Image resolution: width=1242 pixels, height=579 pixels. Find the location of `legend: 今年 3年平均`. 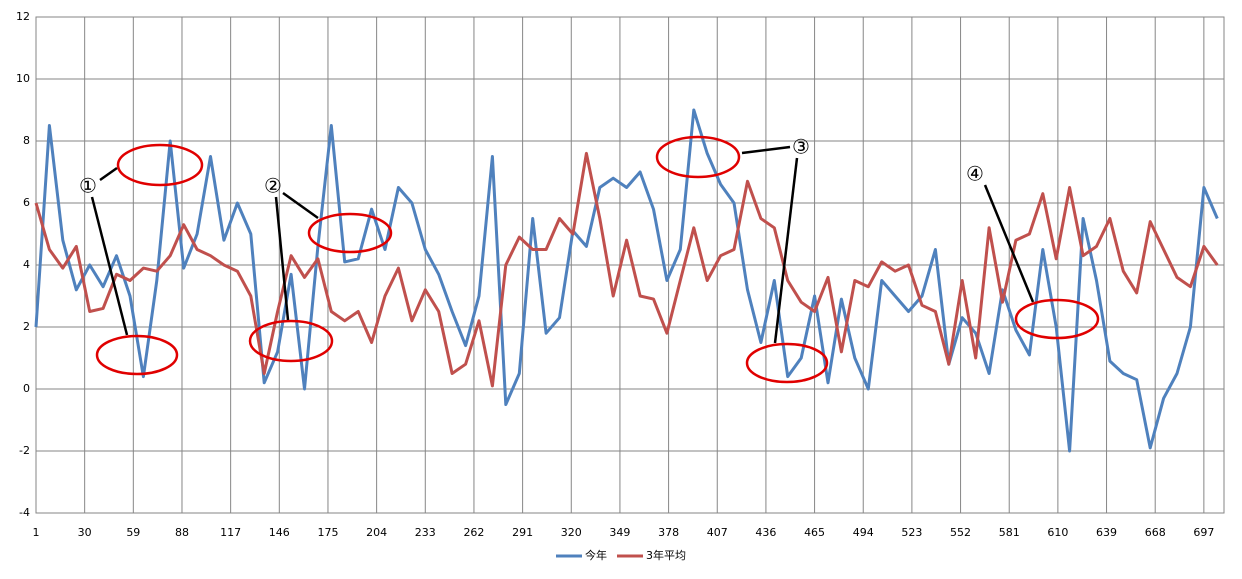

legend: 今年 3年平均 is located at coordinates (621, 555).